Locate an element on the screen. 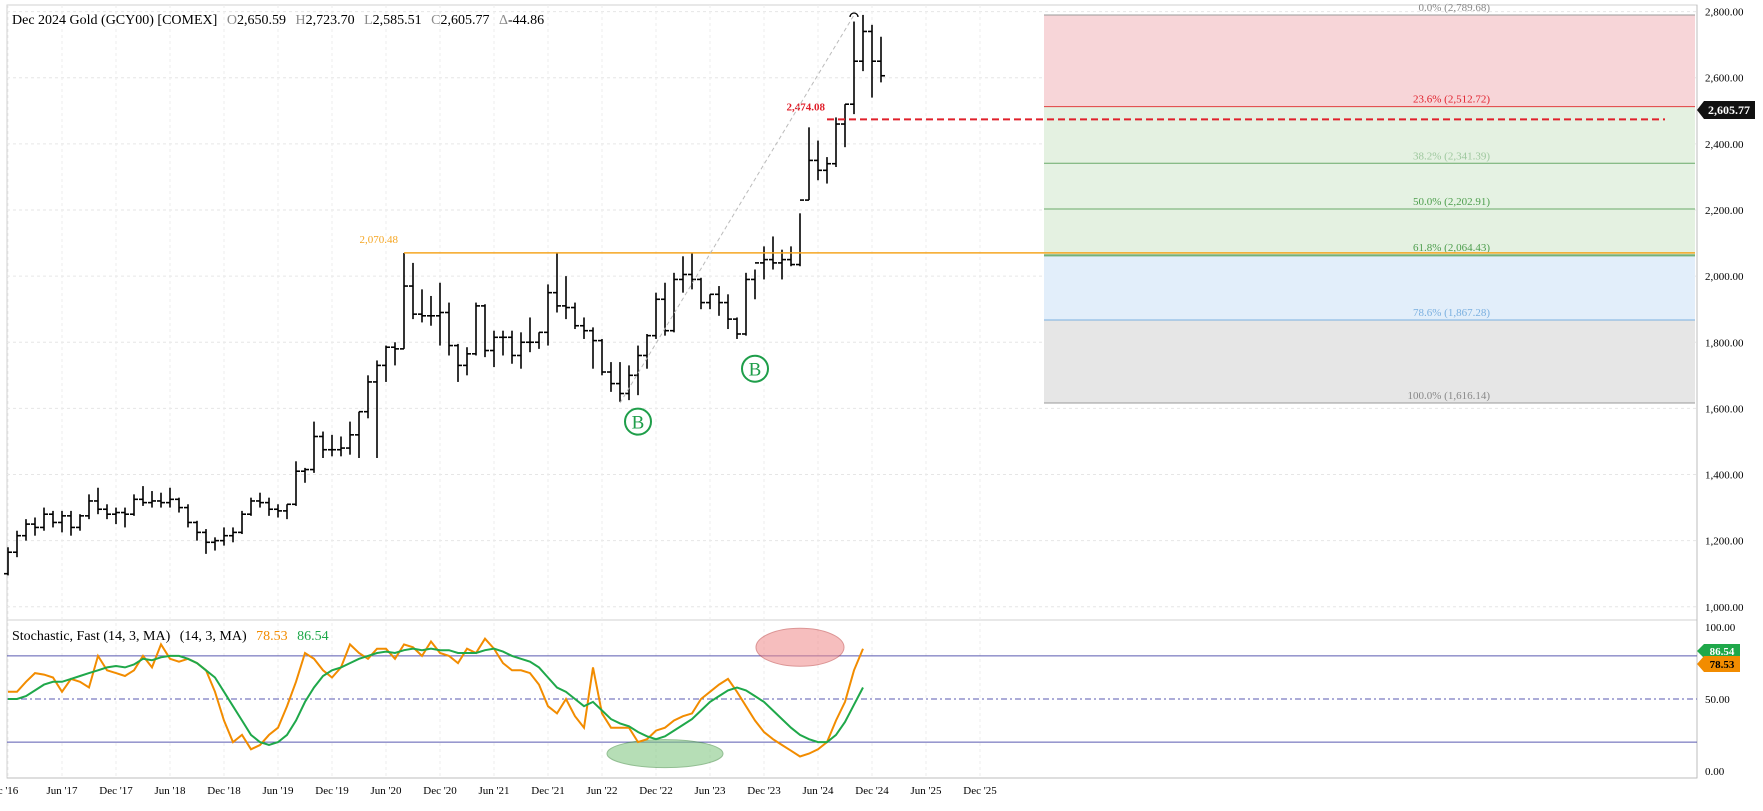  stoch-tick-label: 50.00 is located at coordinates (1717, 700).